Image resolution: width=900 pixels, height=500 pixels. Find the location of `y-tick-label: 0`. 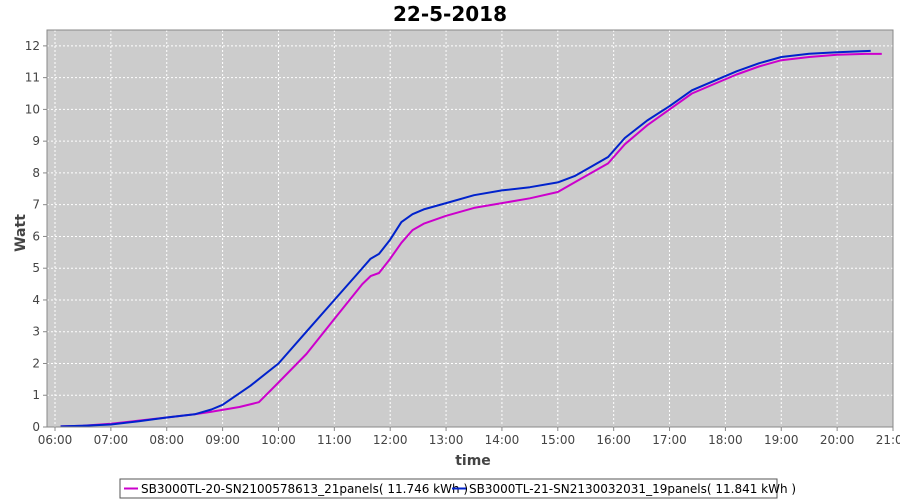

y-tick-label: 0 is located at coordinates (36, 427).